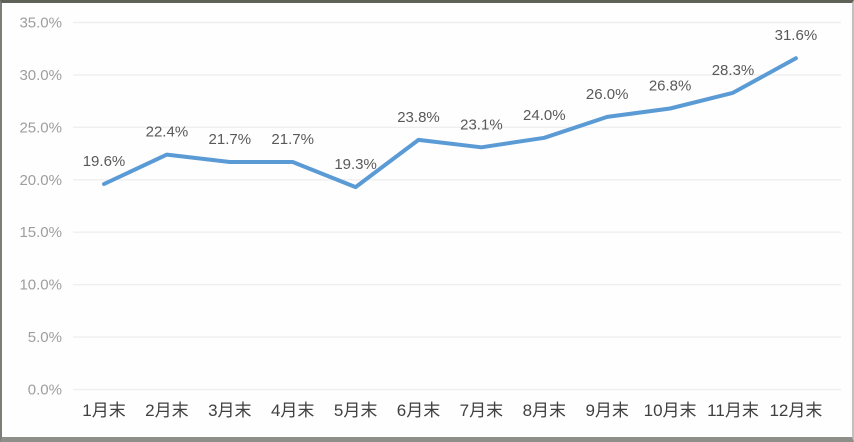 Image resolution: width=854 pixels, height=442 pixels. Describe the element at coordinates (40, 23) in the screenshot. I see `y-axis-tick-label: 35.0%` at that location.